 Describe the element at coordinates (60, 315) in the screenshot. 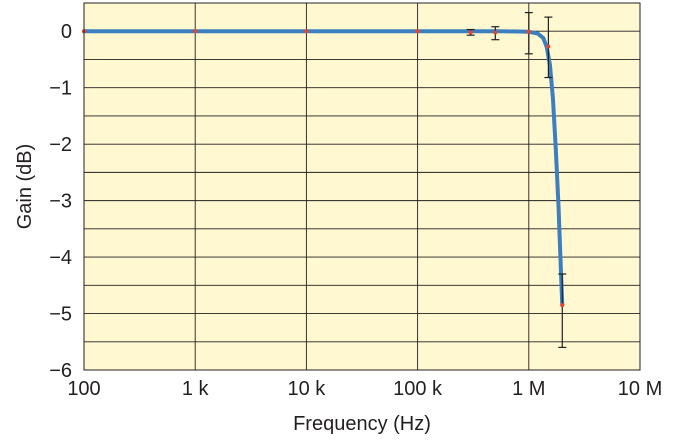

I see `y-tick-label: −5` at that location.